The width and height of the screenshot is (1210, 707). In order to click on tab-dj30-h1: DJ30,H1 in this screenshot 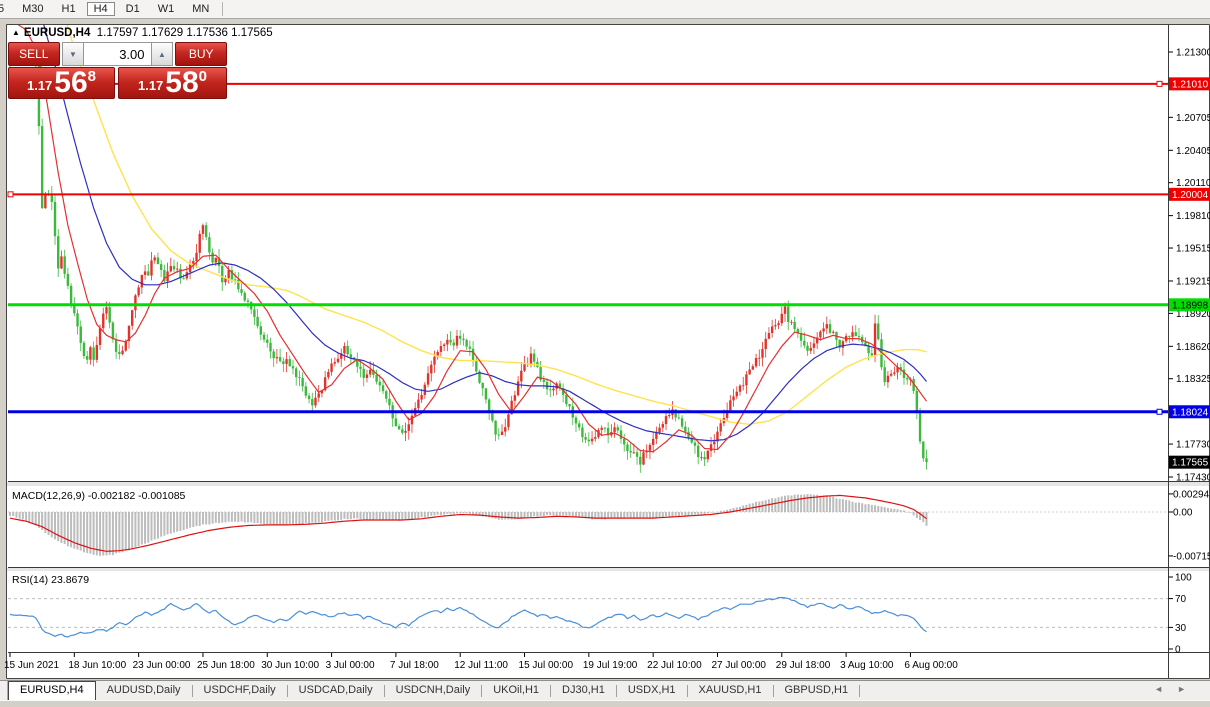, I will do `click(583, 691)`.